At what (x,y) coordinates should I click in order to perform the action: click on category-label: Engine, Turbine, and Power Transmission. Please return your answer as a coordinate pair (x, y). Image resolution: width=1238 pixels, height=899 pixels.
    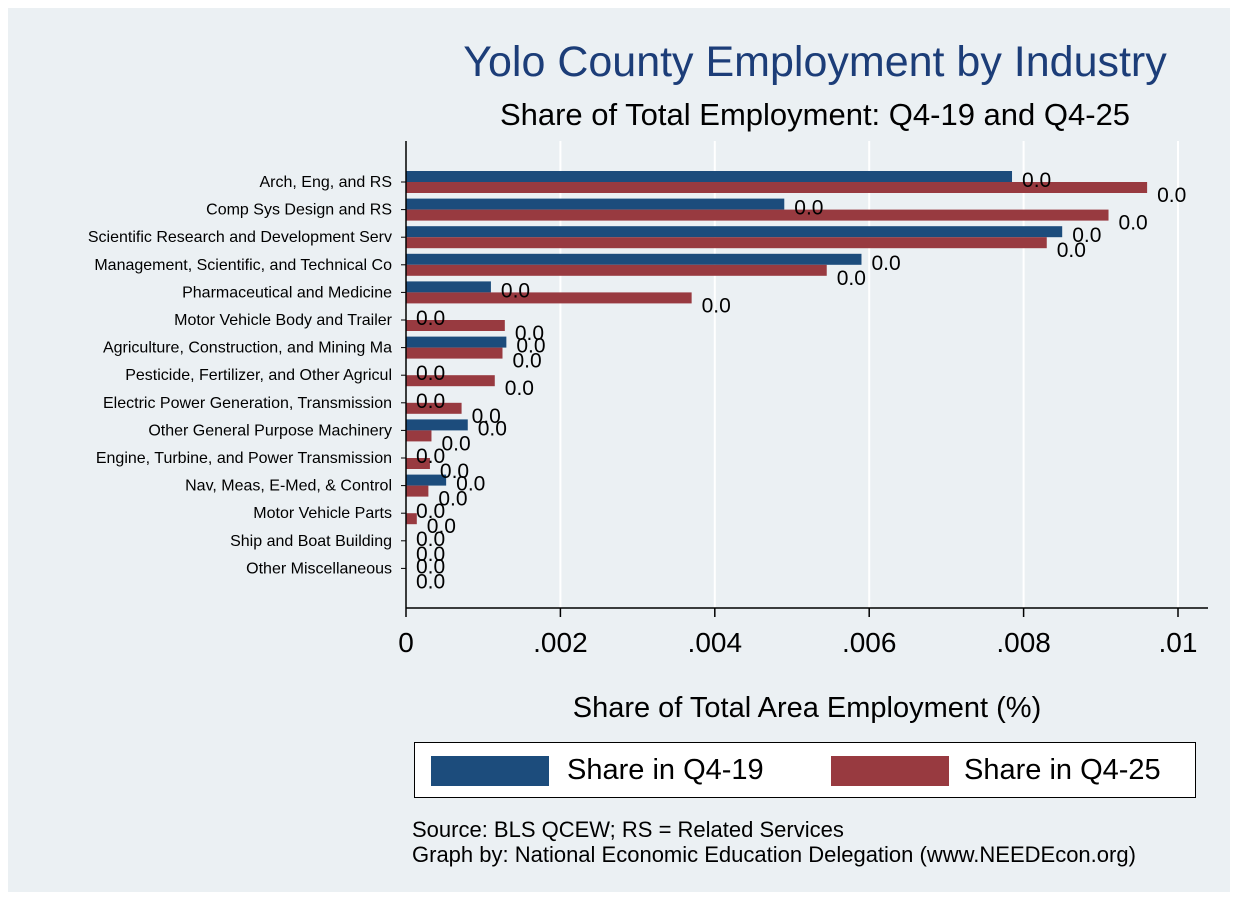
    Looking at the image, I should click on (244, 458).